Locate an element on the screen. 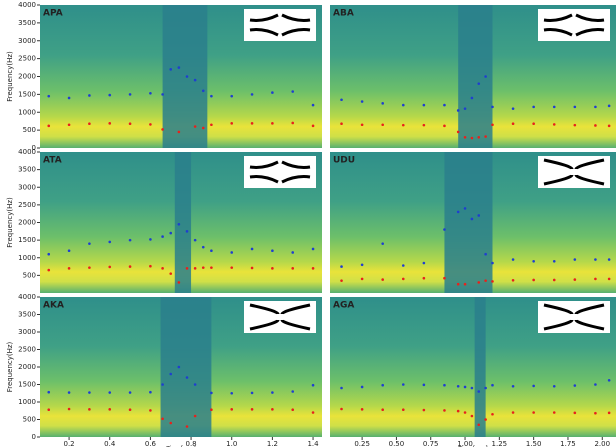  y-tick-label: 1000 is located at coordinates (27, 112).